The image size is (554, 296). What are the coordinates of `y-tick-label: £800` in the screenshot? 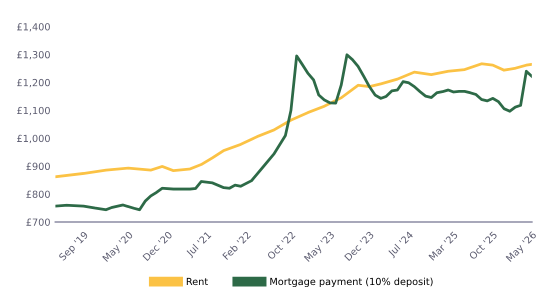 It's located at (38, 194).